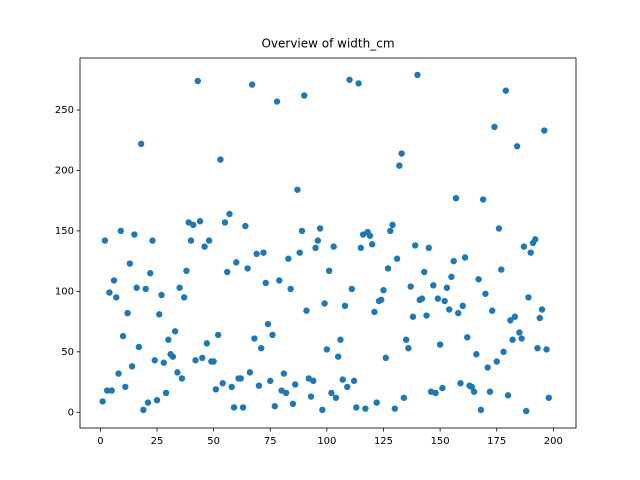 Image resolution: width=640 pixels, height=480 pixels. What do you see at coordinates (64, 291) in the screenshot?
I see `y-tick-label: 100` at bounding box center [64, 291].